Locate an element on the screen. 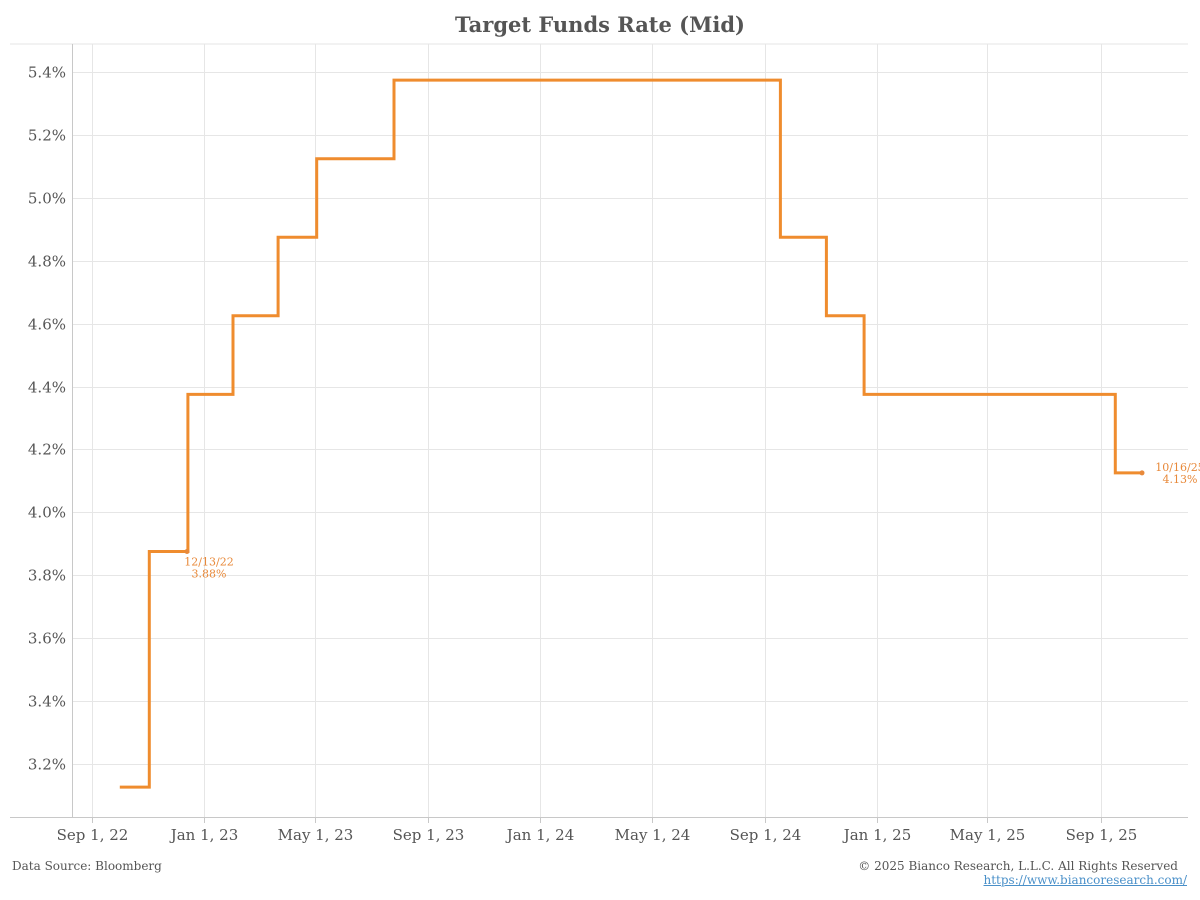 This screenshot has height=900, width=1200. y-tick-label: 5.4% is located at coordinates (47, 73).